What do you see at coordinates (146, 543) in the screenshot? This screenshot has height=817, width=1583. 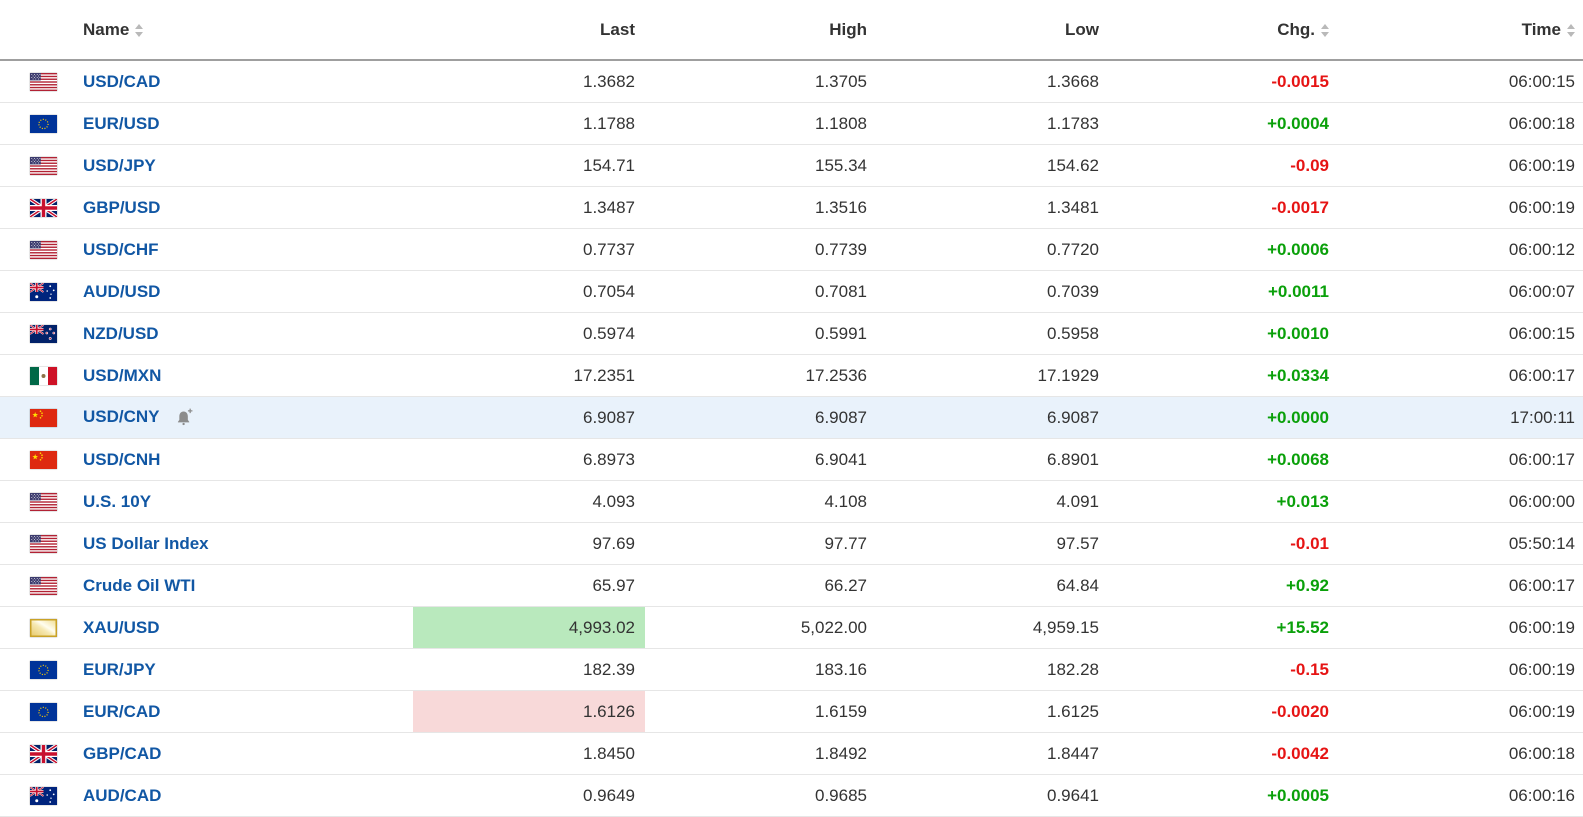 I see `pair-link: US Dollar Index` at bounding box center [146, 543].